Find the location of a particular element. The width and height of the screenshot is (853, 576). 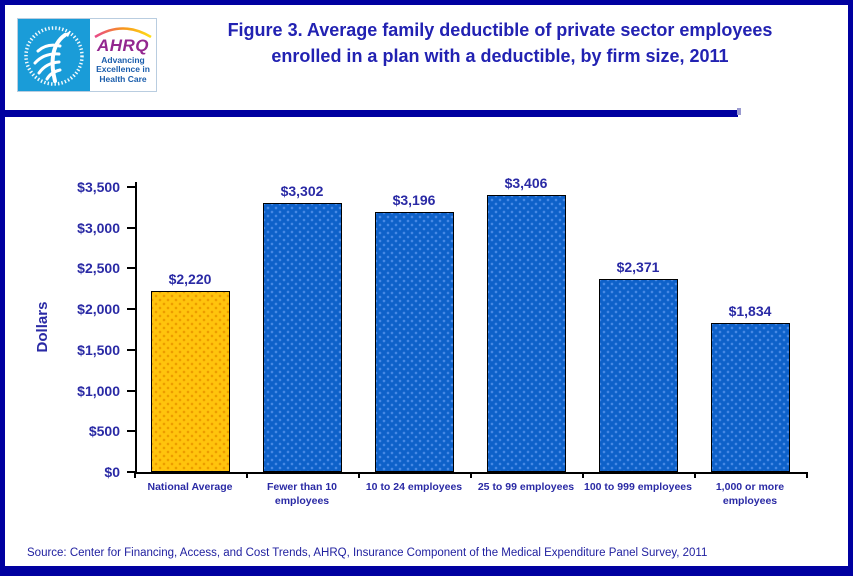

bar-fewer-than-10-employees is located at coordinates (302, 337).